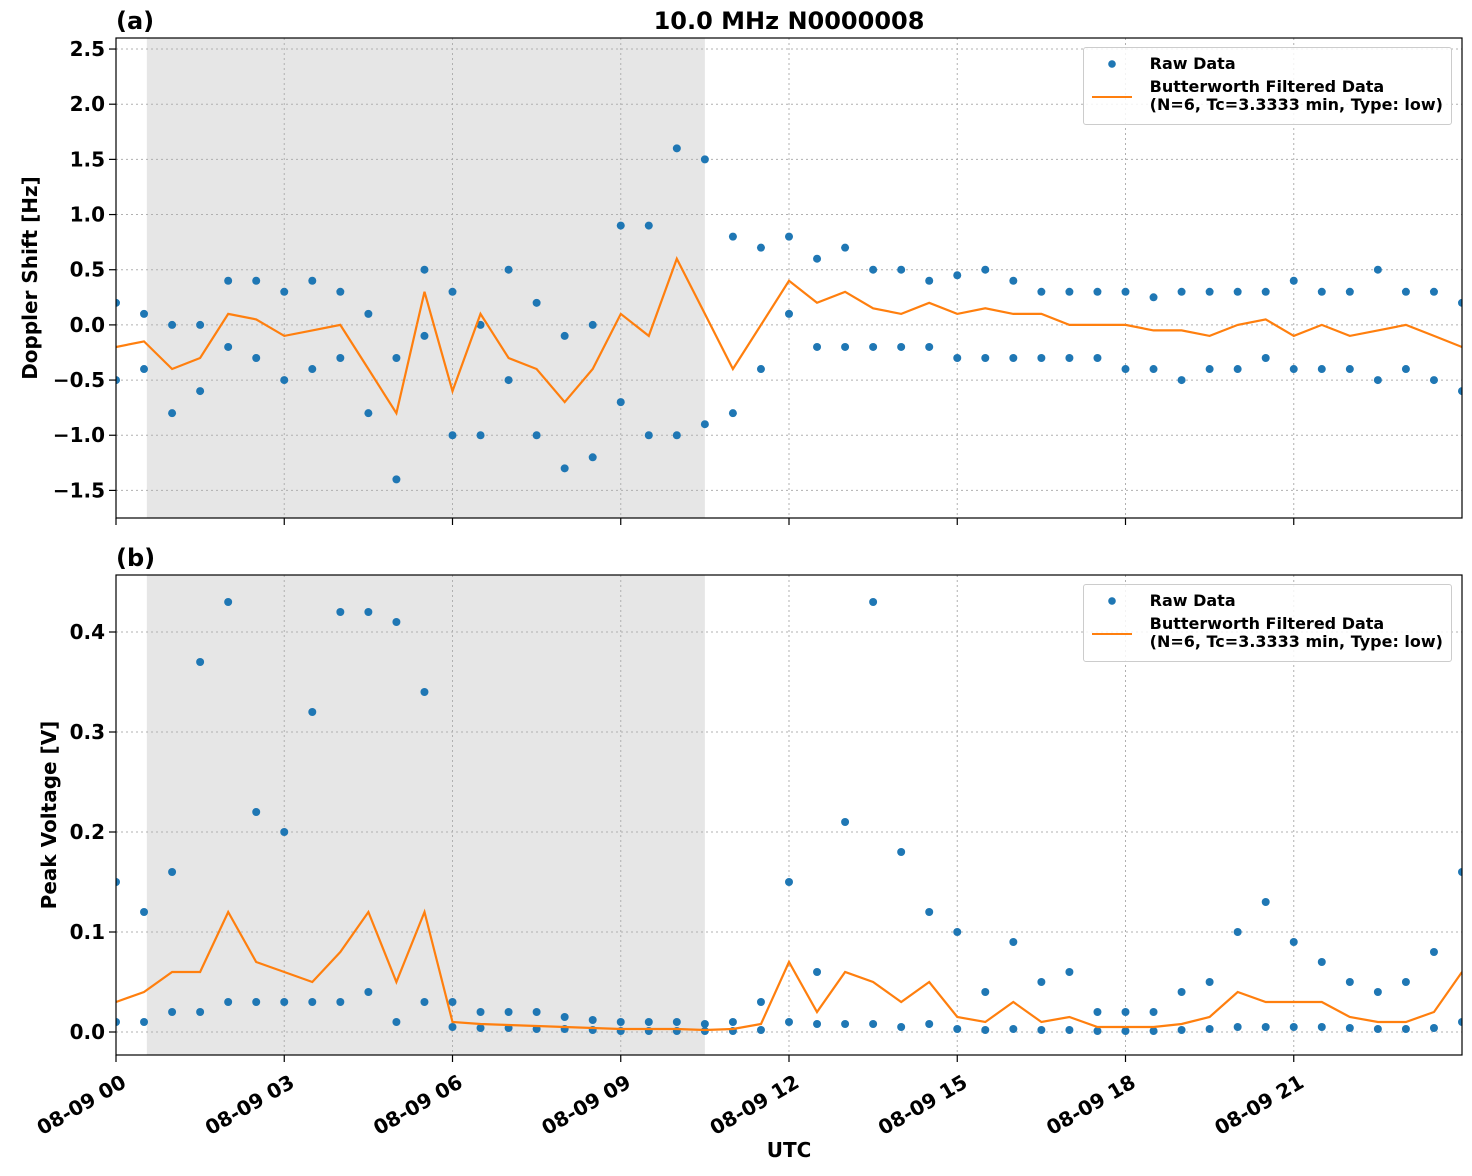 The width and height of the screenshot is (1472, 1176). Describe the element at coordinates (79, 435) in the screenshot. I see `y-tick-label: −1.0` at that location.